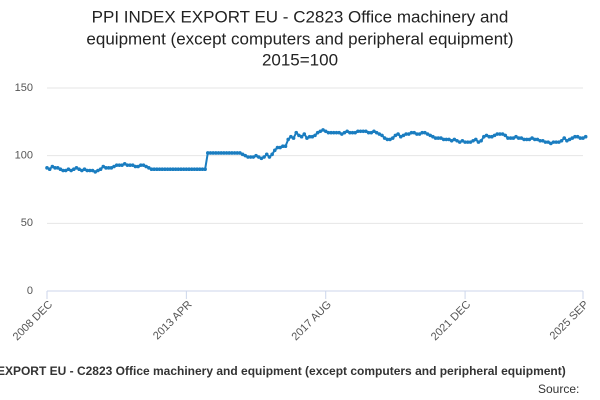 Image resolution: width=600 pixels, height=400 pixels. I want to click on y-tick-label: 50, so click(27, 223).